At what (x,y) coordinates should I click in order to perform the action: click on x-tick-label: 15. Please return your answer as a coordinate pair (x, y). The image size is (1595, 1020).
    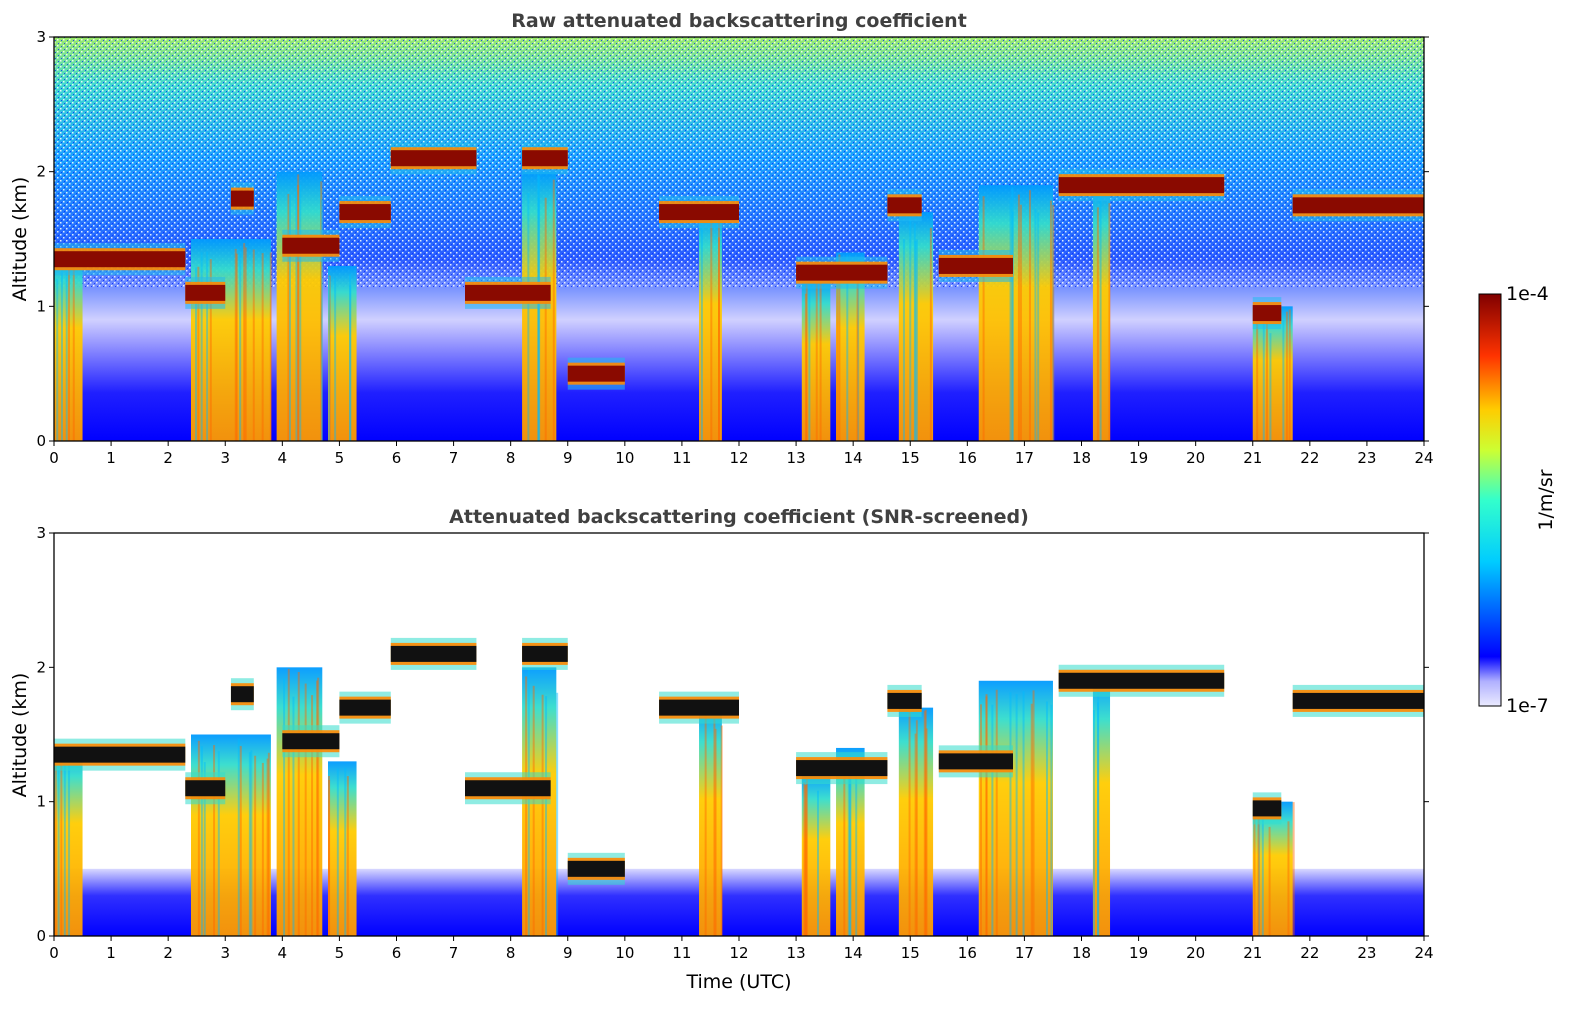
    Looking at the image, I should click on (910, 458).